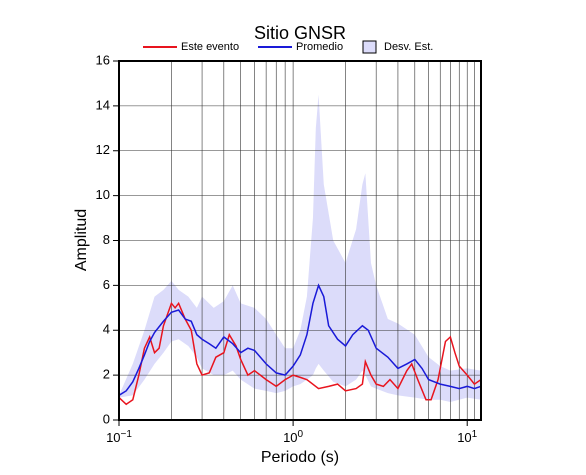 This screenshot has width=586, height=475. I want to click on y-tick-label: 0, so click(106, 418).